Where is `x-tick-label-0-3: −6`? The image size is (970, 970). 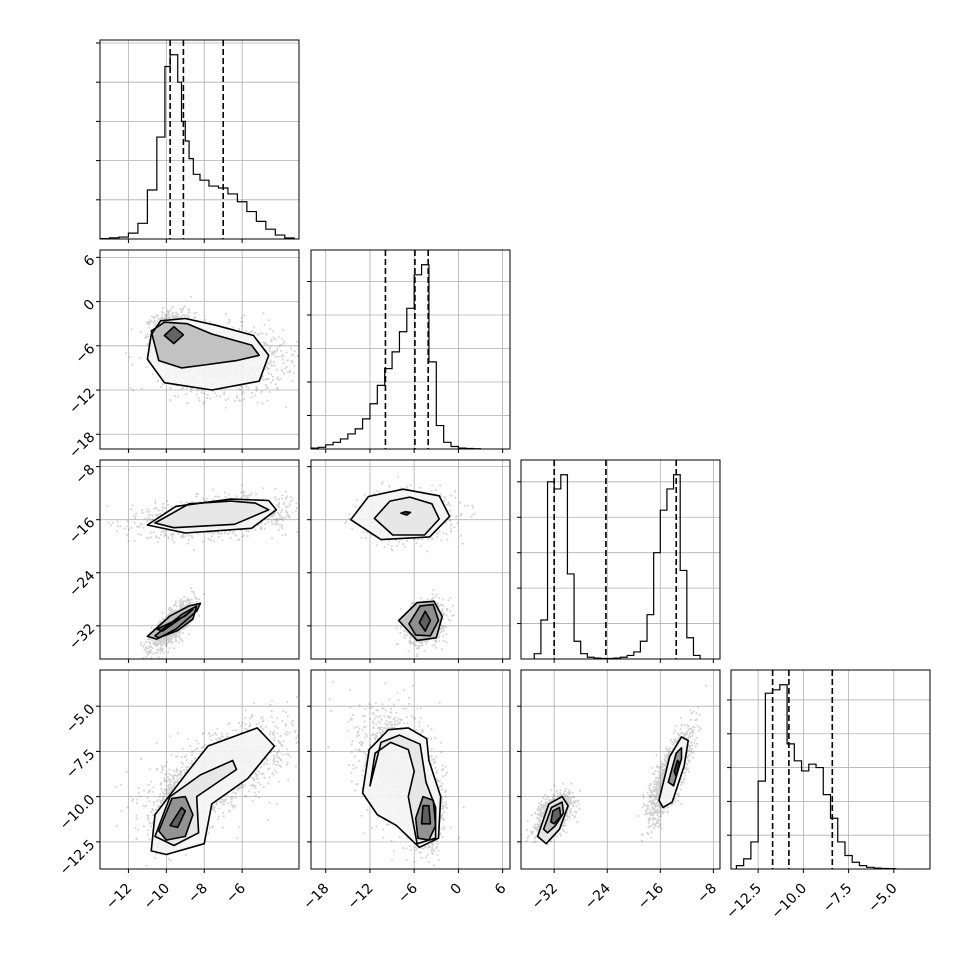 x-tick-label-0-3: −6 is located at coordinates (236, 893).